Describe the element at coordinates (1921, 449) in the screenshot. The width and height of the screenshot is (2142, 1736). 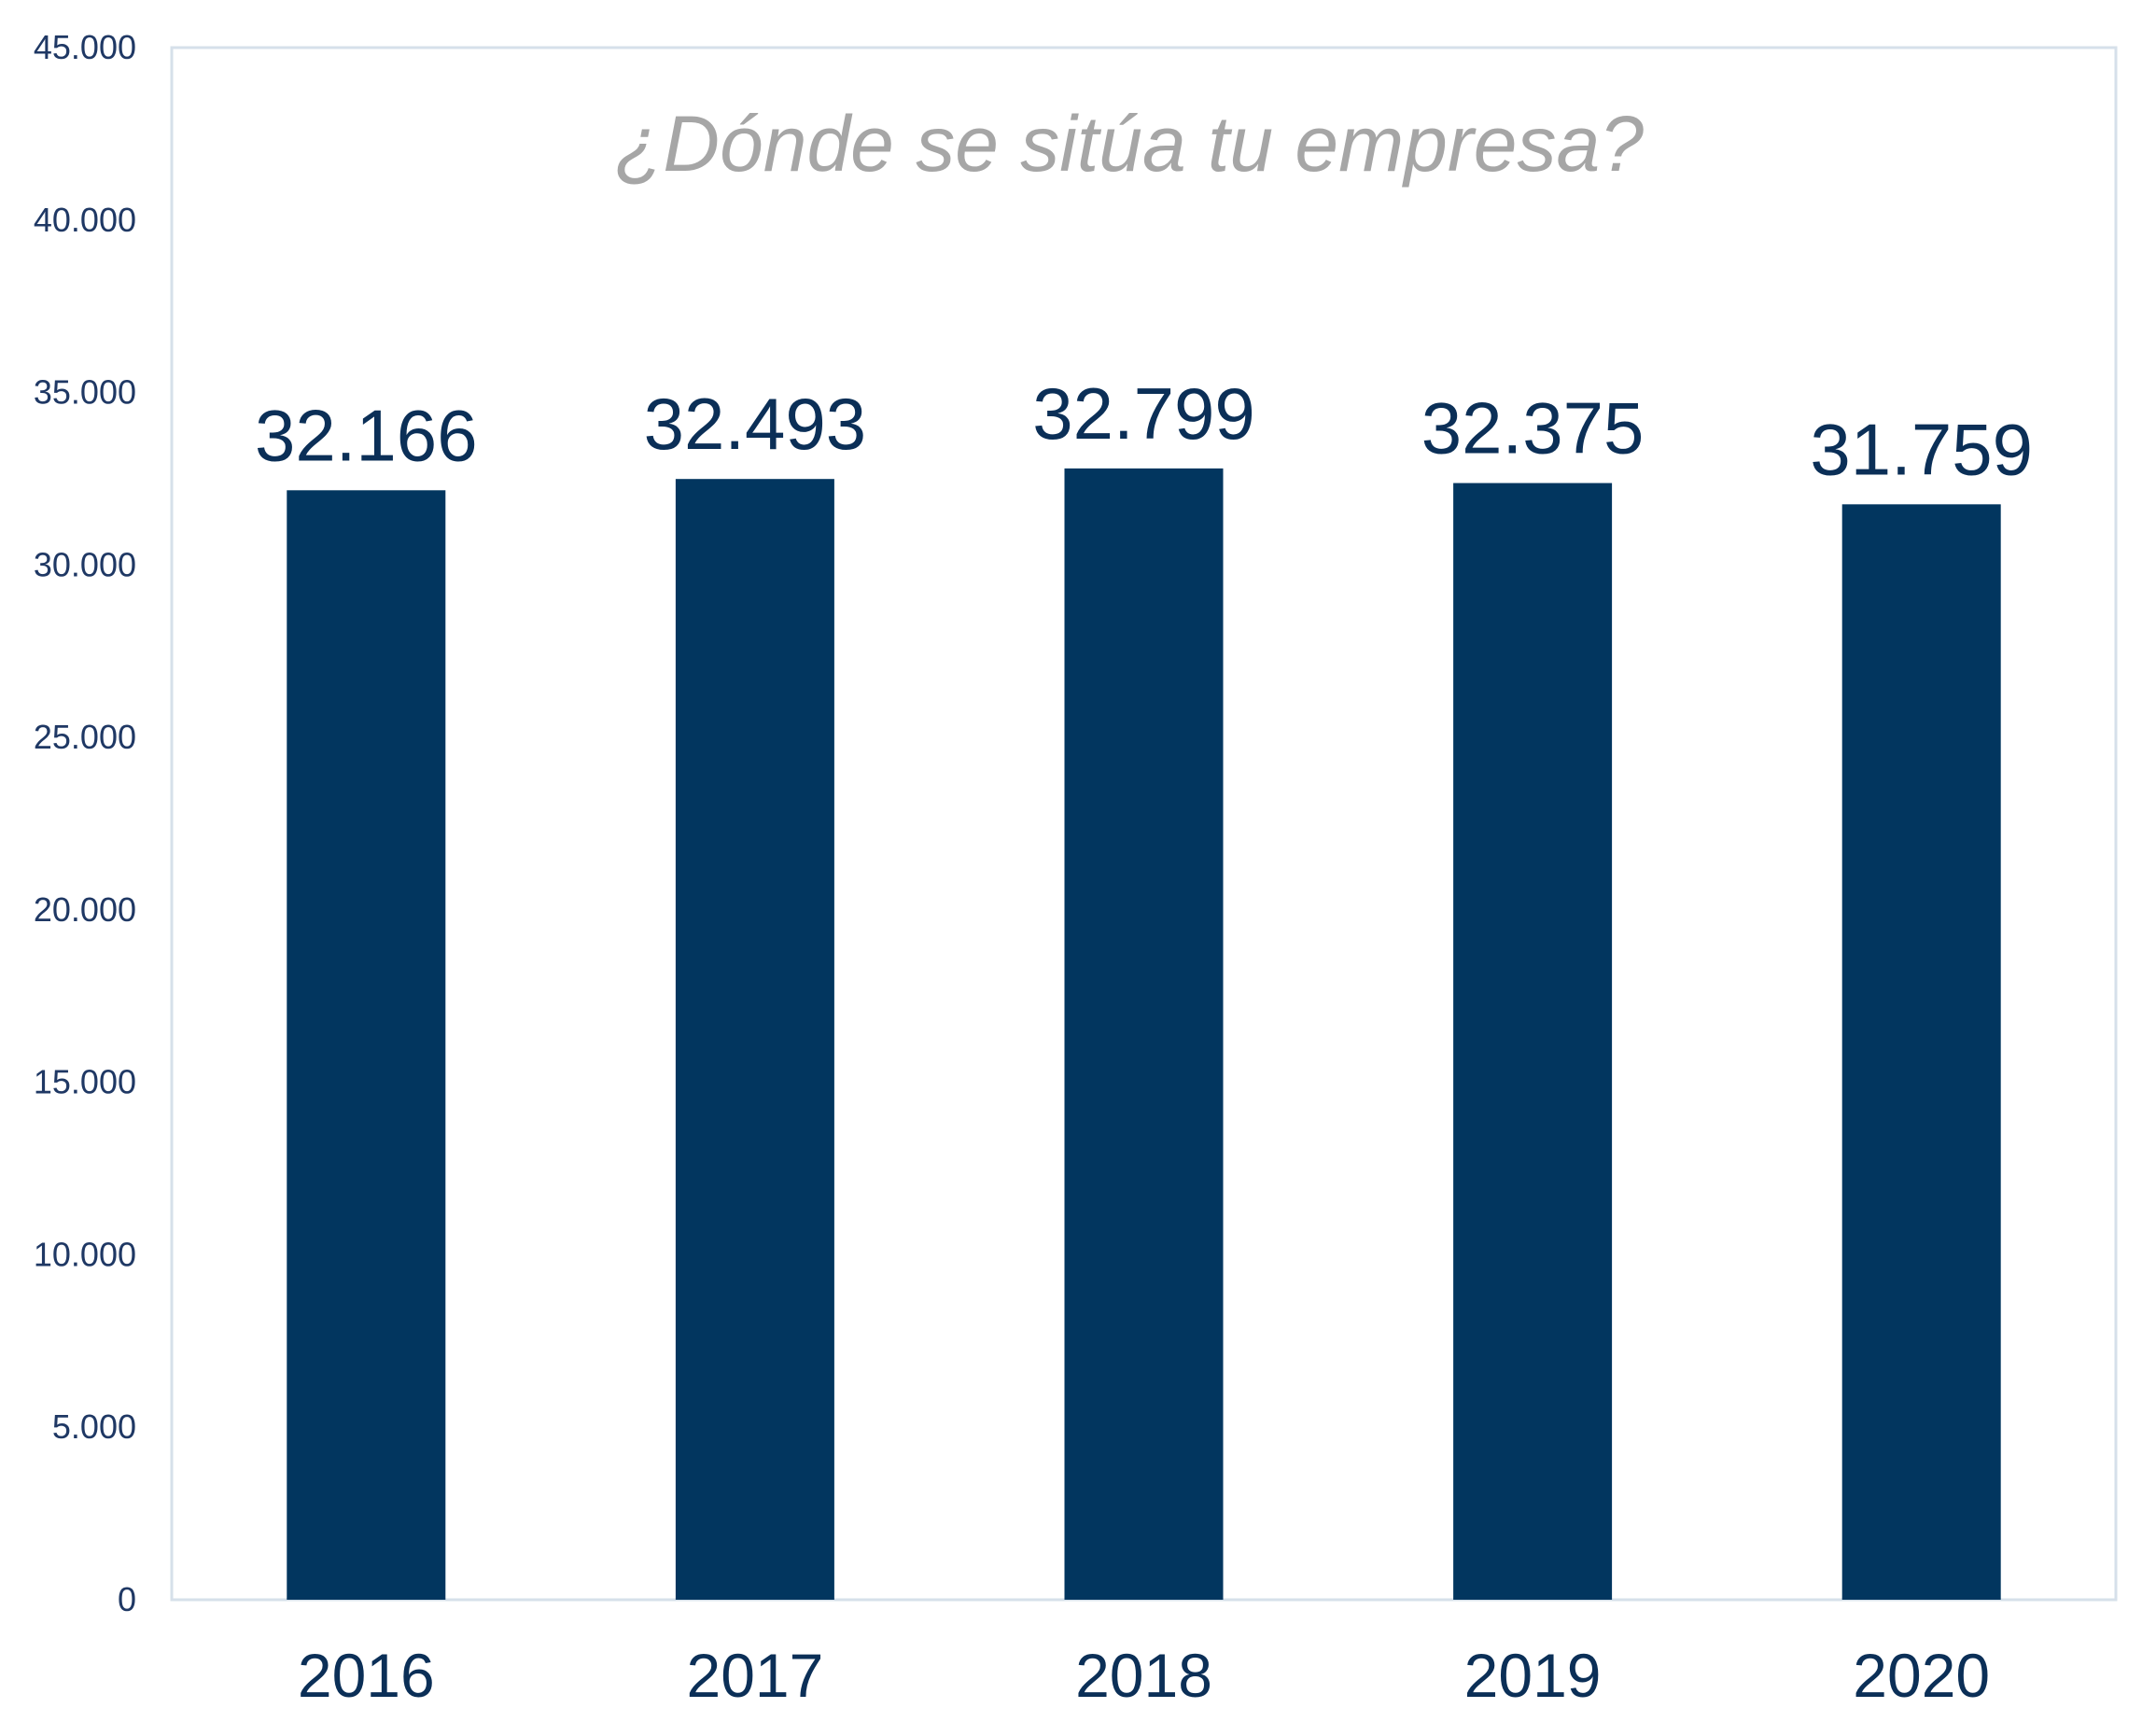
I see `data-label-2020: 31.759` at that location.